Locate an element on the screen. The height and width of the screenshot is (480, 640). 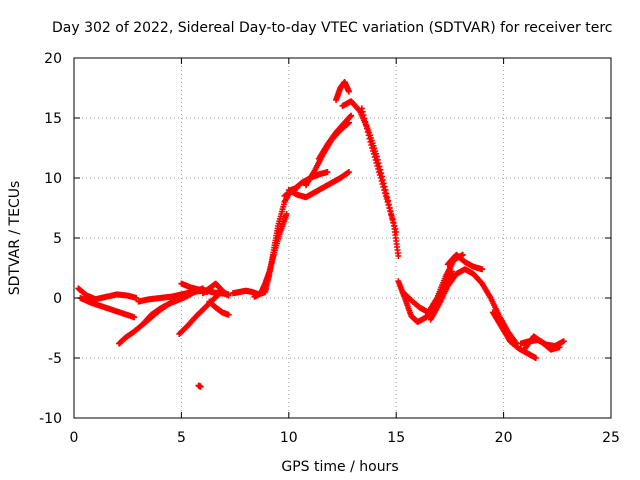
y-tick-label: -5 is located at coordinates (55, 359).